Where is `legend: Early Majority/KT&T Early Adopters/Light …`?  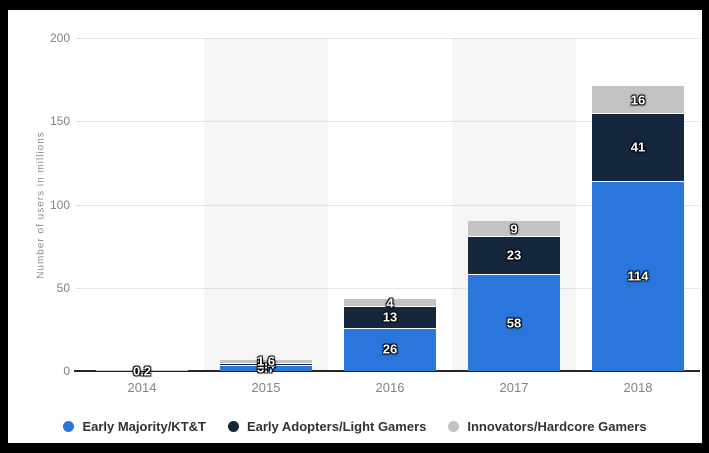 legend: Early Majority/KT&T Early Adopters/Light … is located at coordinates (355, 426).